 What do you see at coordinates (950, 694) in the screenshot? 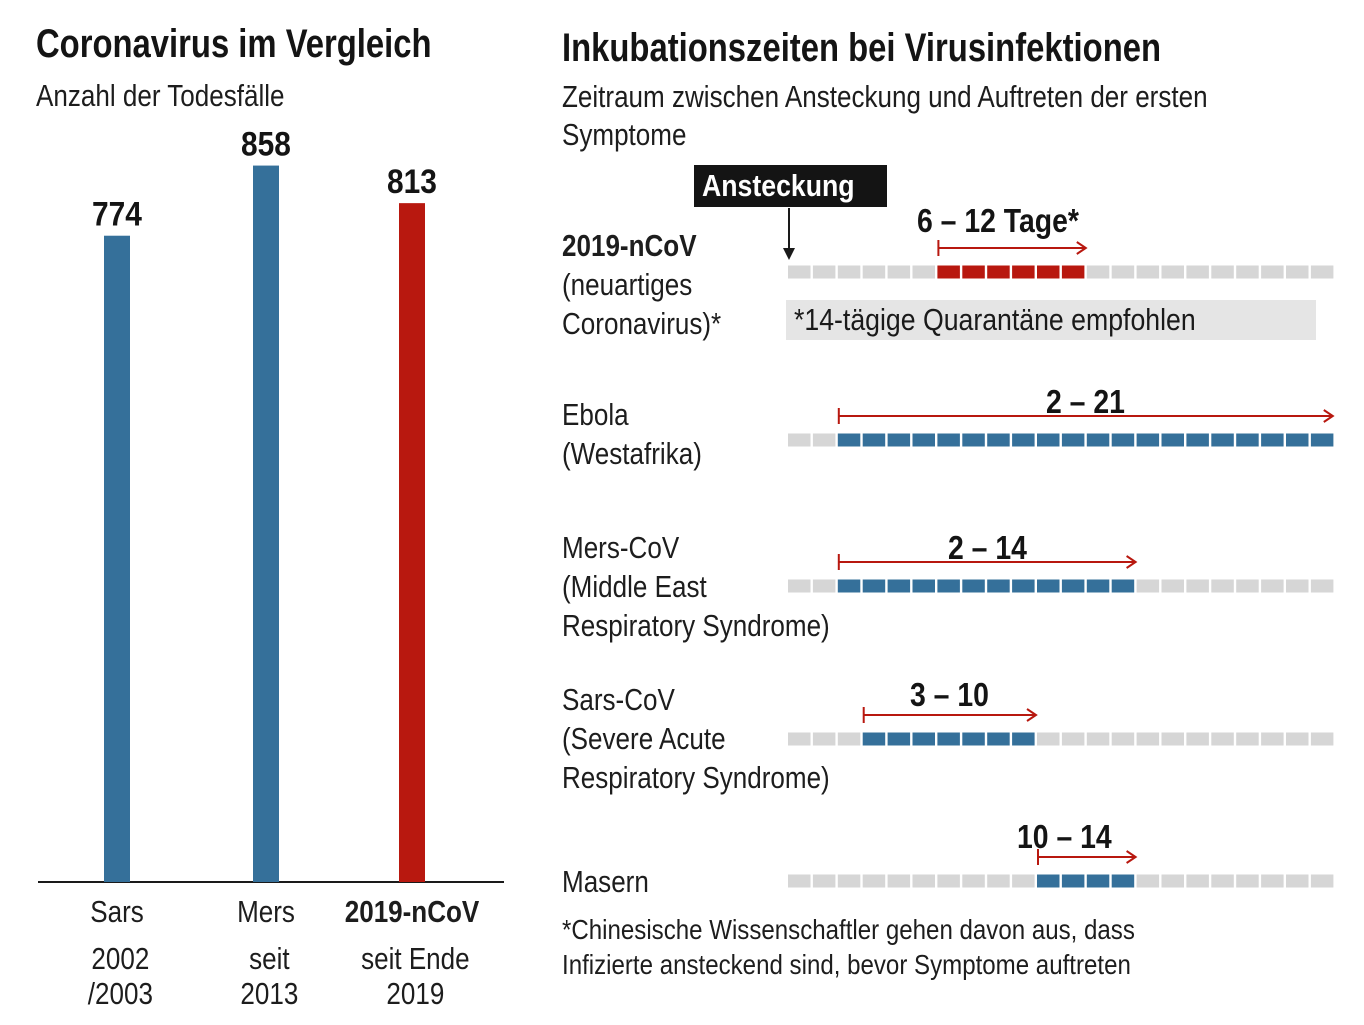
I see `range-label: 3 – 10` at bounding box center [950, 694].